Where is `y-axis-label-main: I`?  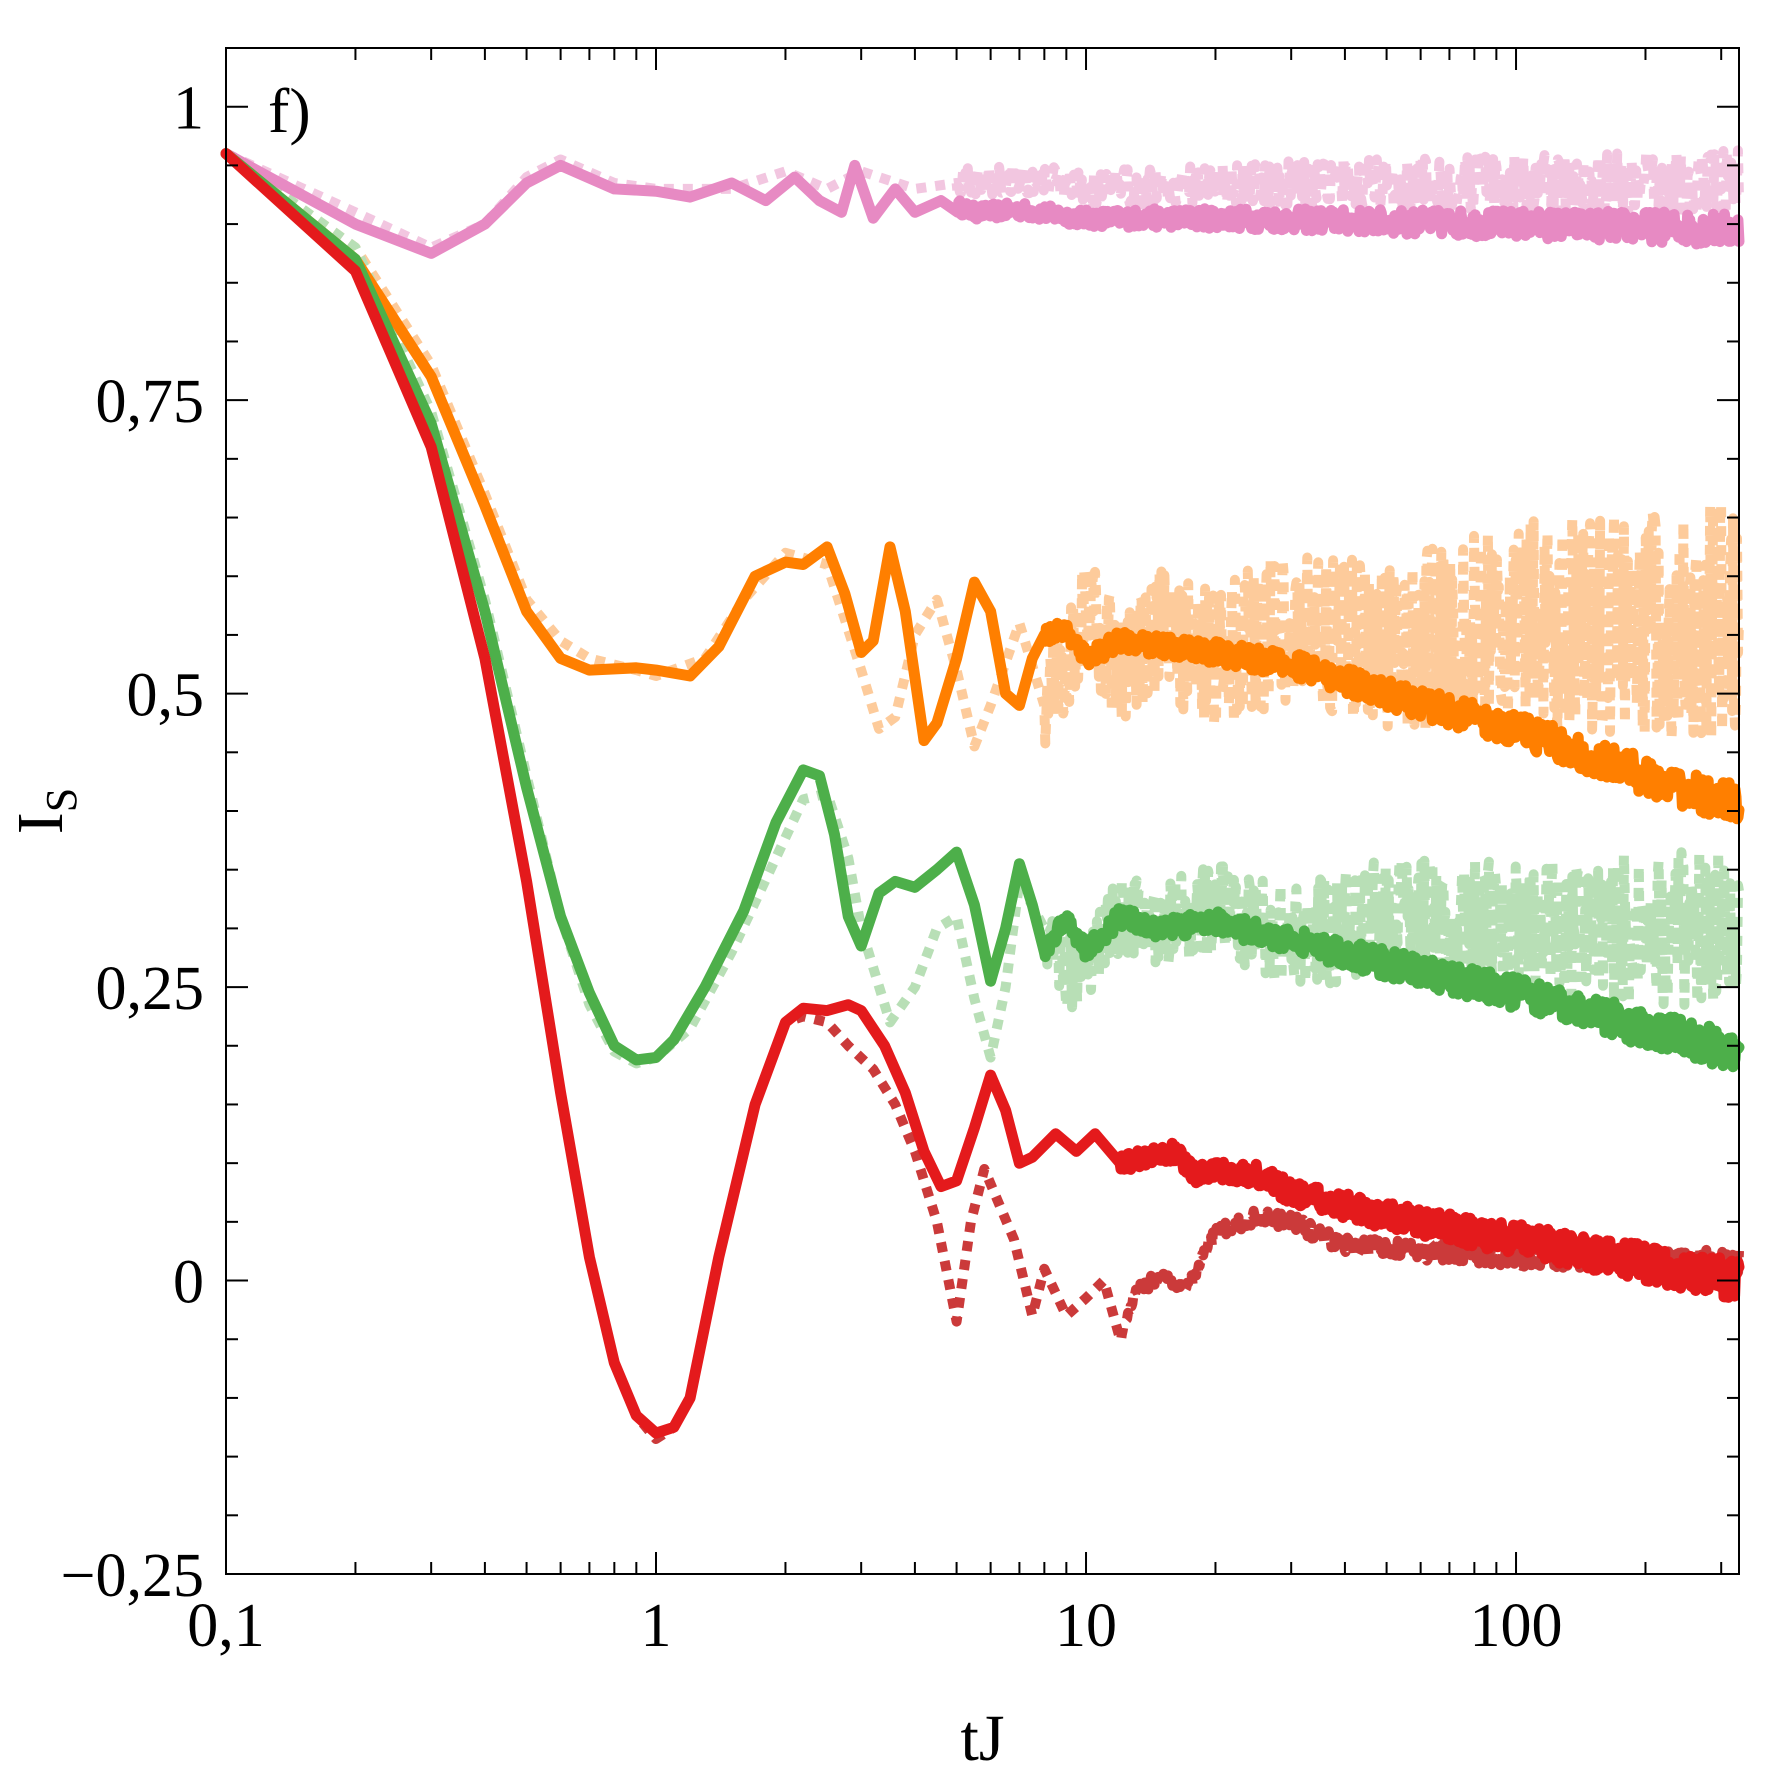 y-axis-label-main: I is located at coordinates (40, 823).